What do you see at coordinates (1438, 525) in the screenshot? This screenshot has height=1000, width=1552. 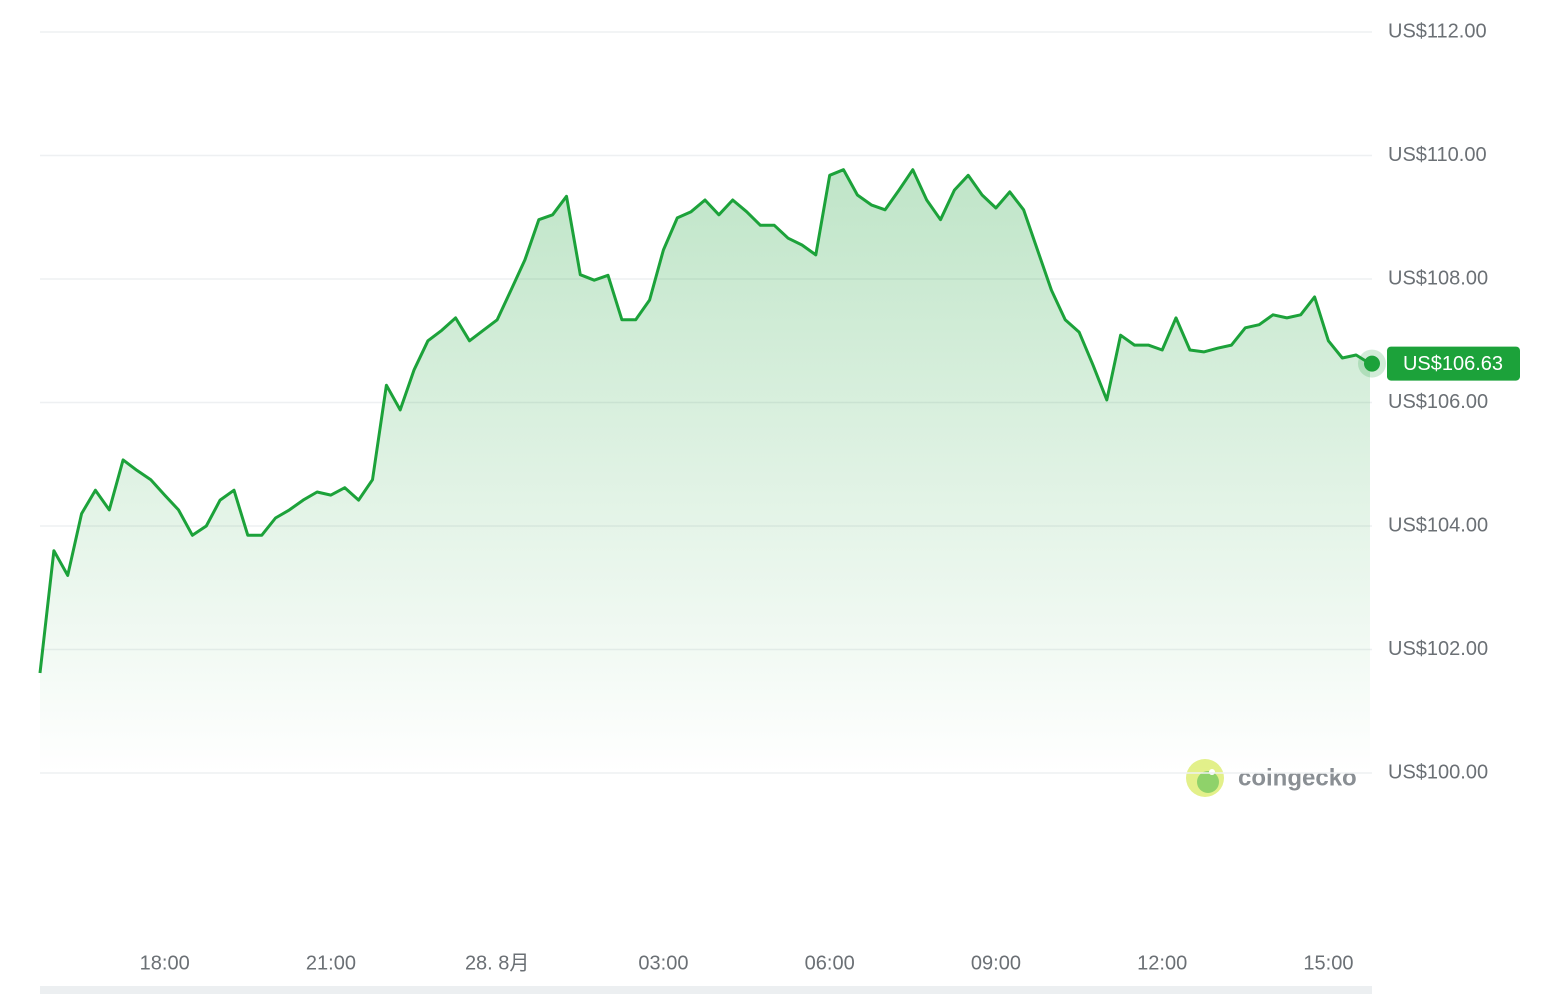 I see `y-tick-label: US$104.00` at bounding box center [1438, 525].